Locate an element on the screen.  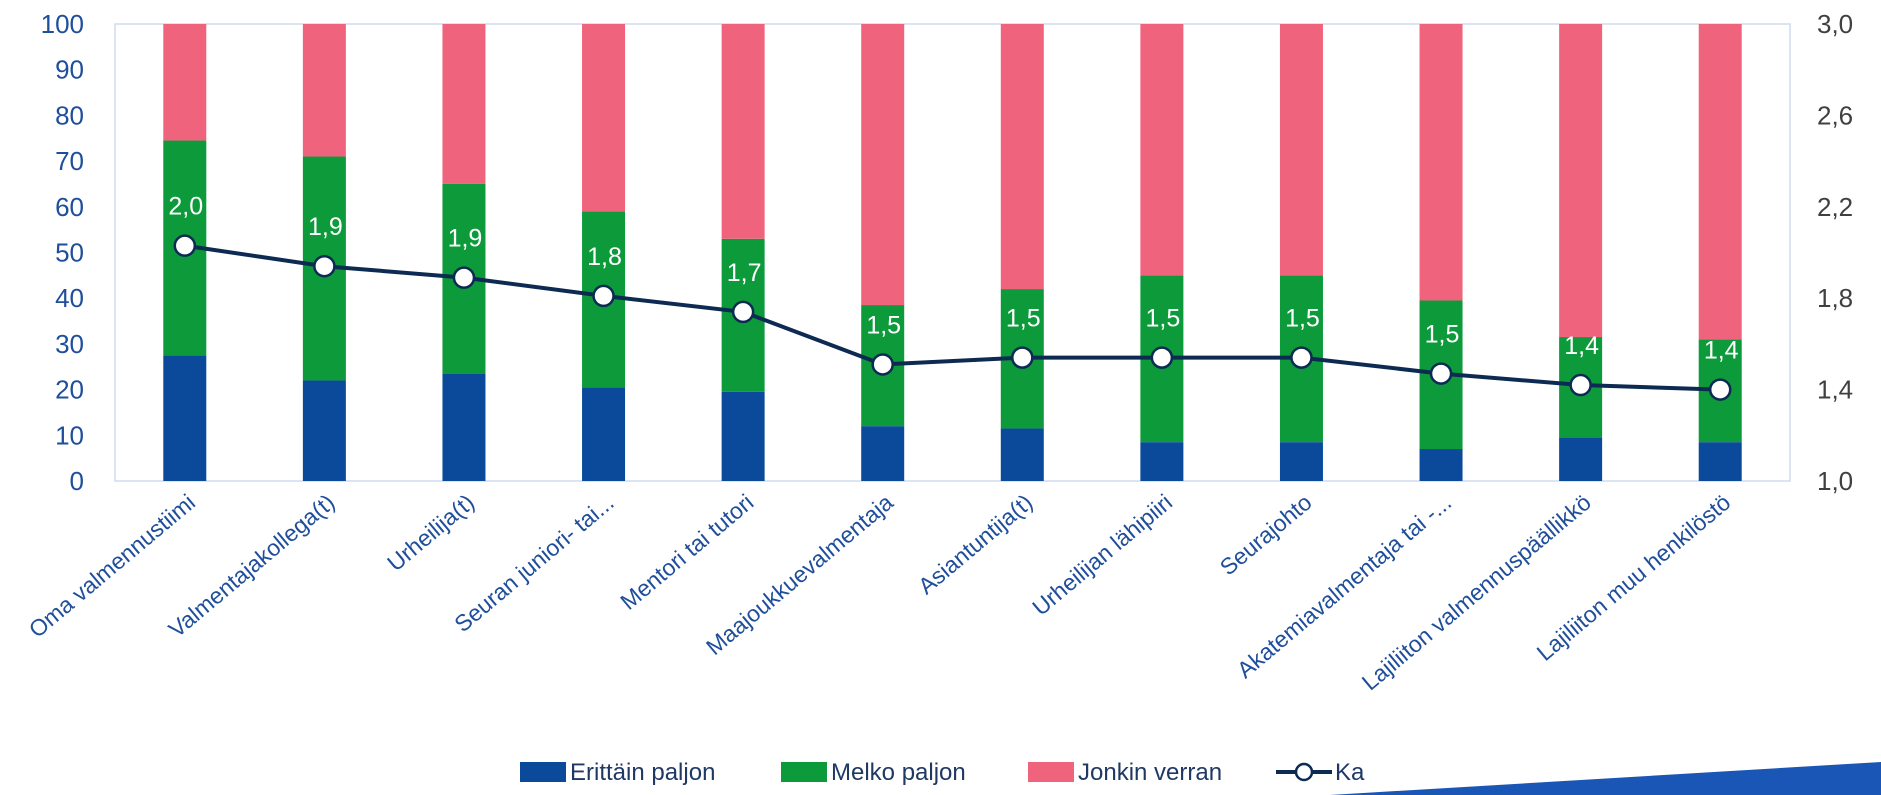
x-tick-label-8: Seurajohto is located at coordinates (1266, 534).